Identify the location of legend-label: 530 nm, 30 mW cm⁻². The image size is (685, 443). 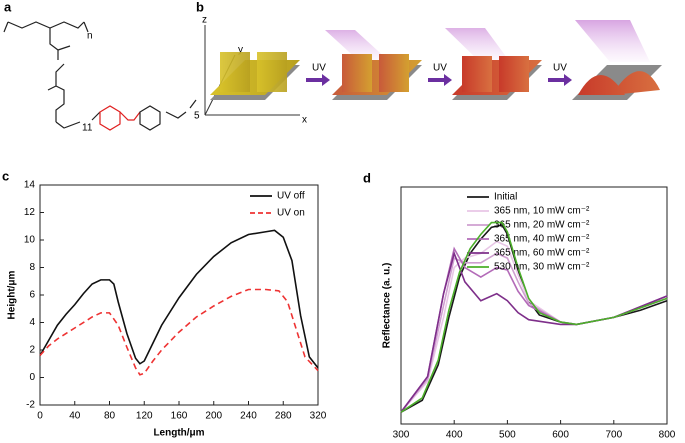
(542, 267).